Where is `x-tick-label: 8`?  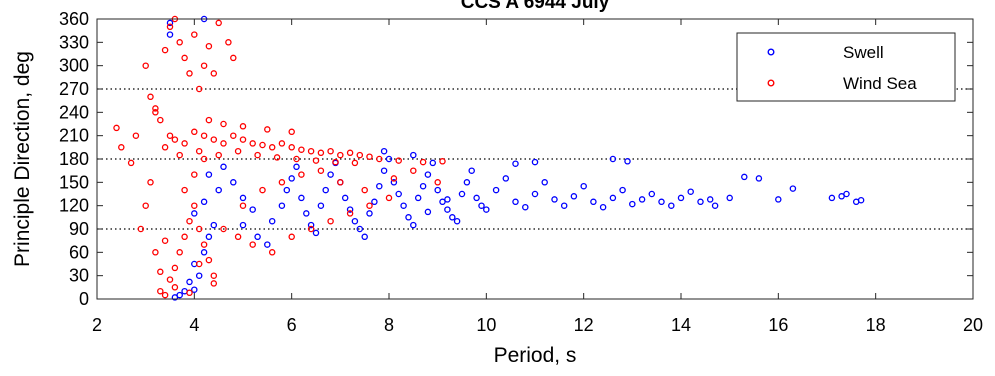 x-tick-label: 8 is located at coordinates (389, 325).